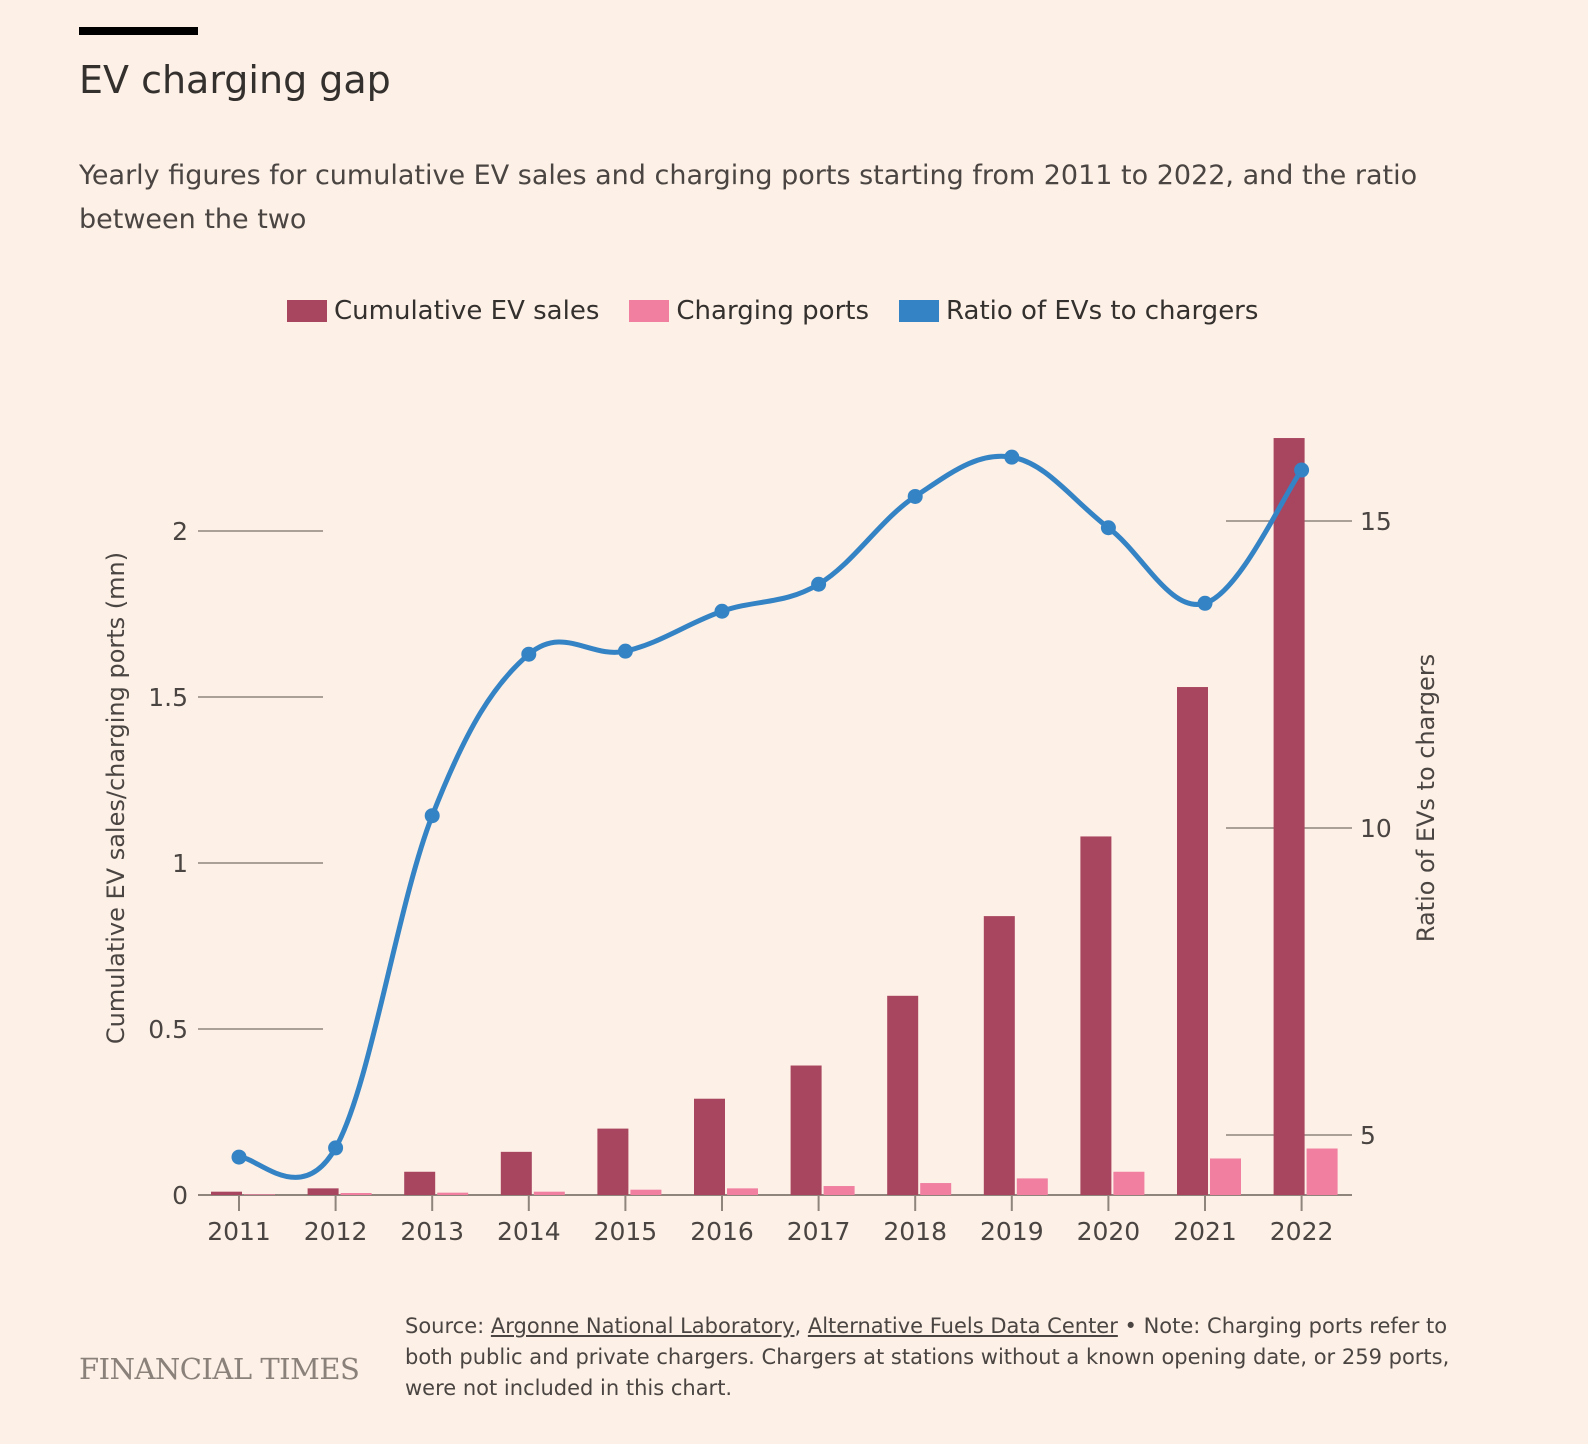  Describe the element at coordinates (919, 311) in the screenshot. I see `legend-swatch-ratio` at that location.